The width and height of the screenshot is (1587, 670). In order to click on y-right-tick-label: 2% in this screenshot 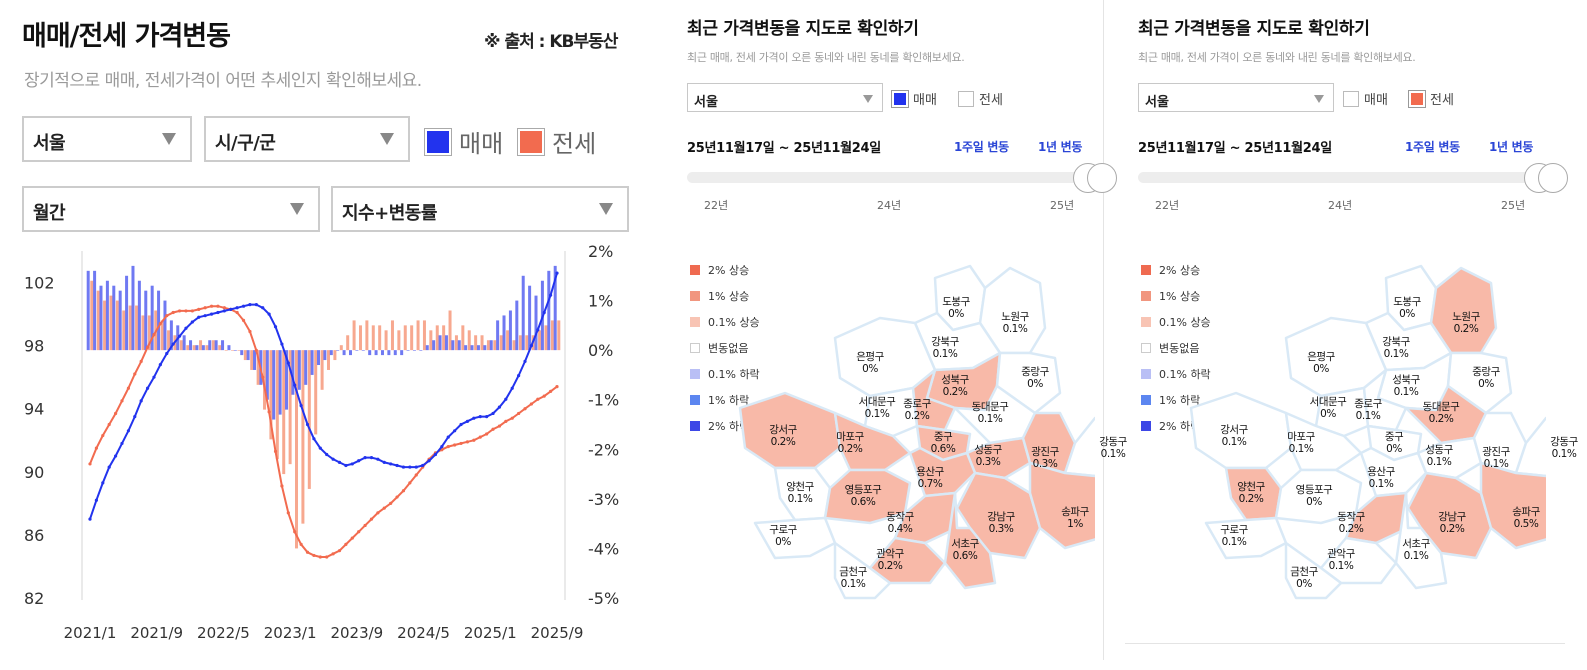, I will do `click(600, 251)`.